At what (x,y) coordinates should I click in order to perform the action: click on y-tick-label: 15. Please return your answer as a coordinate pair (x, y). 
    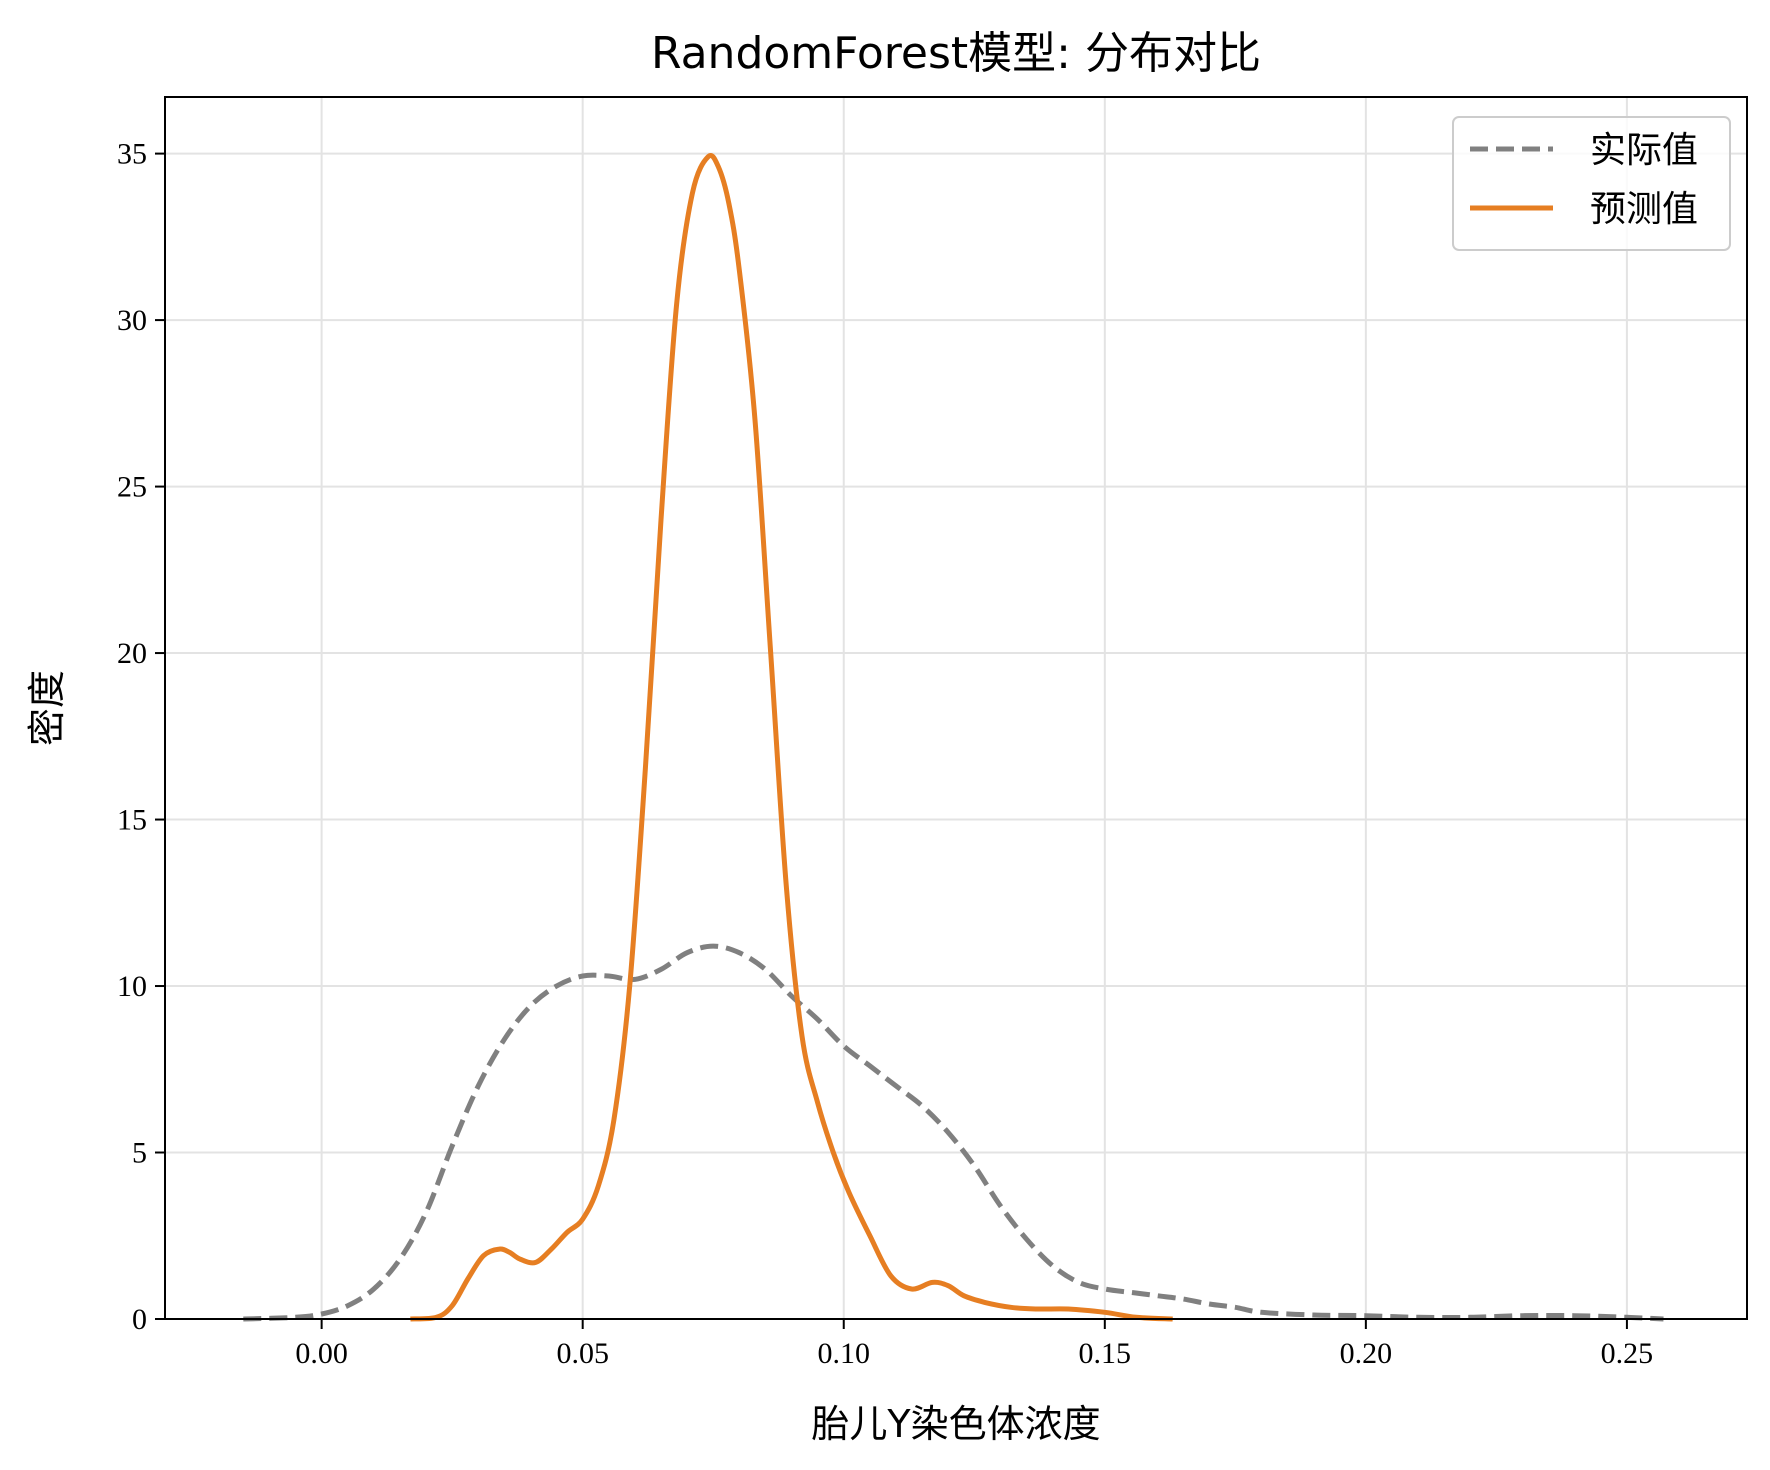
    Looking at the image, I should click on (132, 820).